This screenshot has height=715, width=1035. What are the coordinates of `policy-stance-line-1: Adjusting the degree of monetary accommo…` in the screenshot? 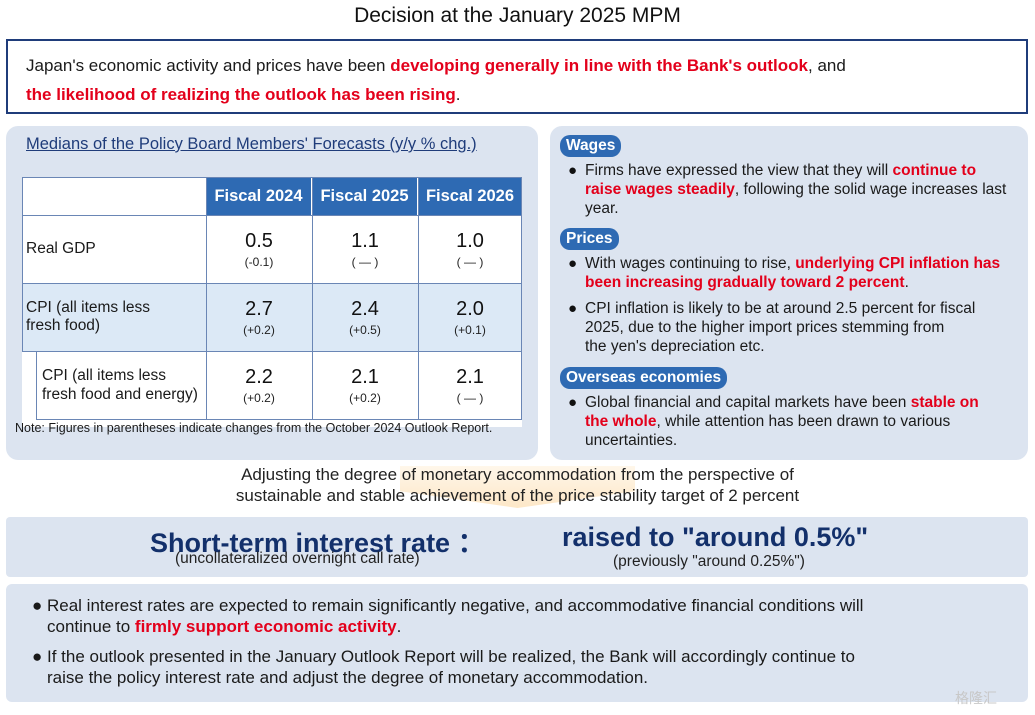 It's located at (517, 474).